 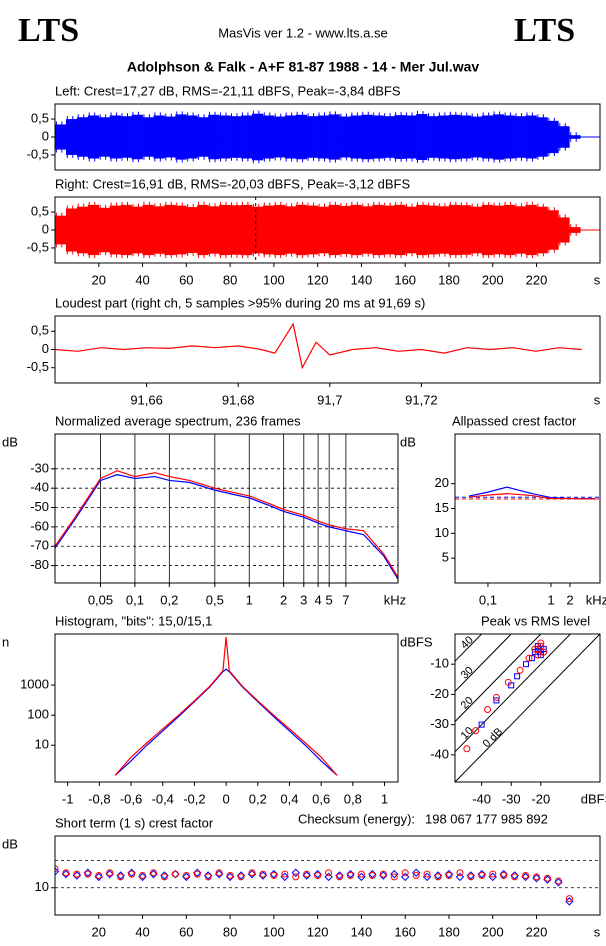 I want to click on x-tick-label: 120, so click(x=318, y=279).